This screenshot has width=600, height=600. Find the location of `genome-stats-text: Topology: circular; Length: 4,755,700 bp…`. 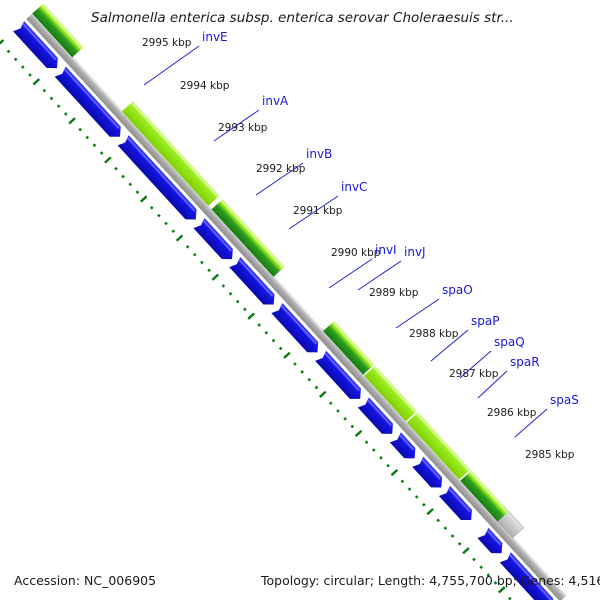

genome-stats-text: Topology: circular; Length: 4,755,700 bp… is located at coordinates (430, 580).